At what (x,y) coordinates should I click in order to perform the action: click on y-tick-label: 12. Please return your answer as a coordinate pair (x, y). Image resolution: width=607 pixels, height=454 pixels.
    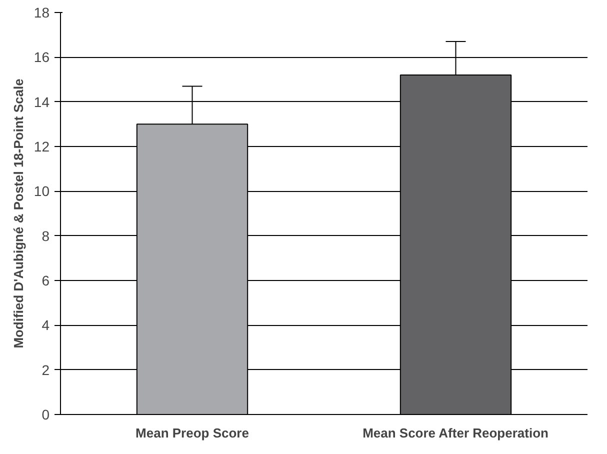
    Looking at the image, I should click on (42, 146).